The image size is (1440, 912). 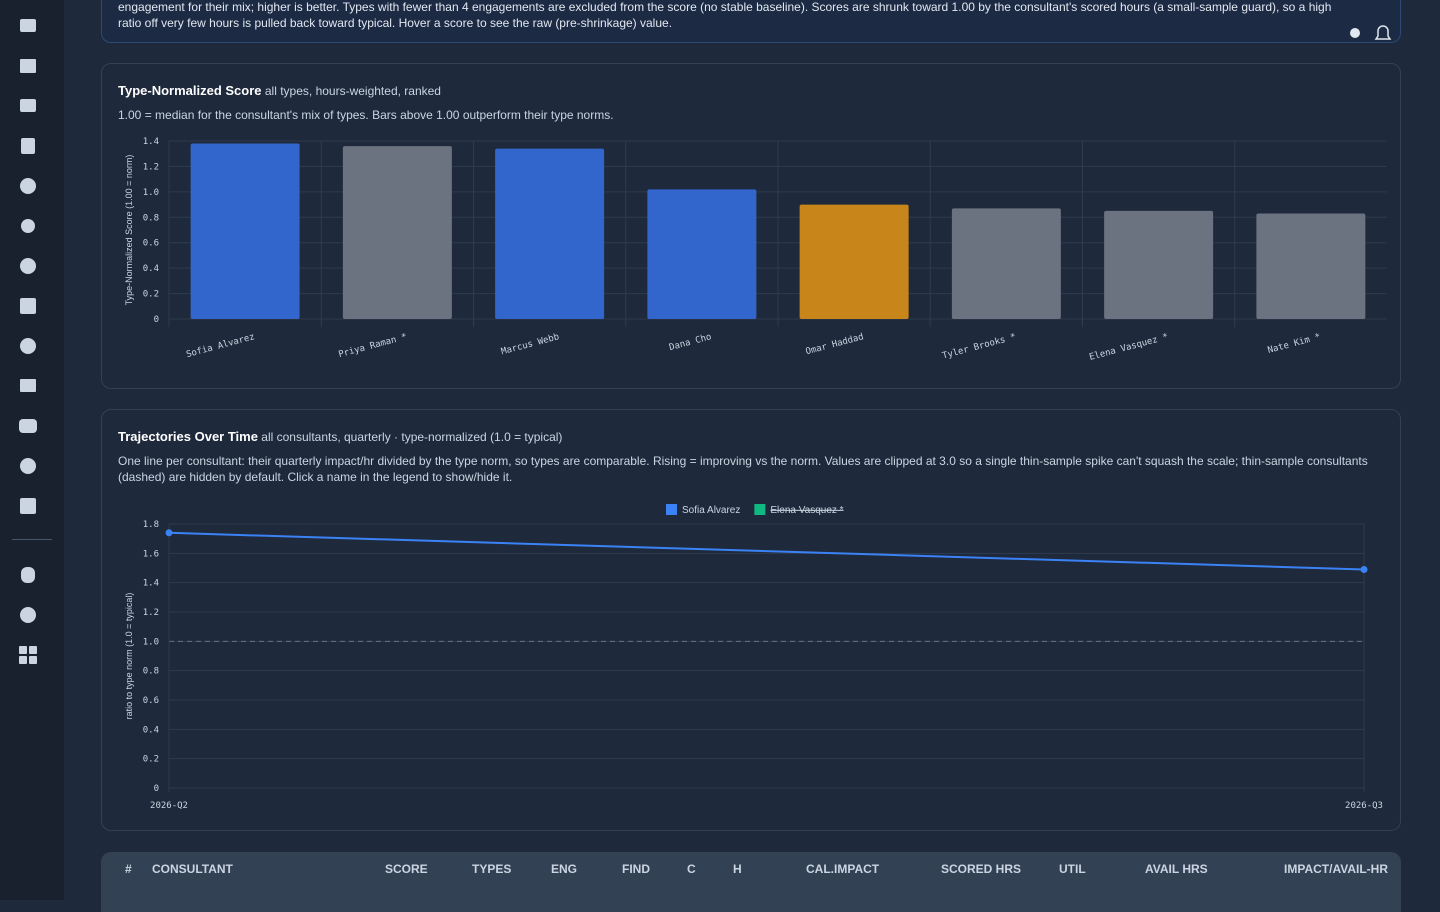 What do you see at coordinates (220, 346) in the screenshot?
I see `x-tick-label: Sofia Alvarez` at bounding box center [220, 346].